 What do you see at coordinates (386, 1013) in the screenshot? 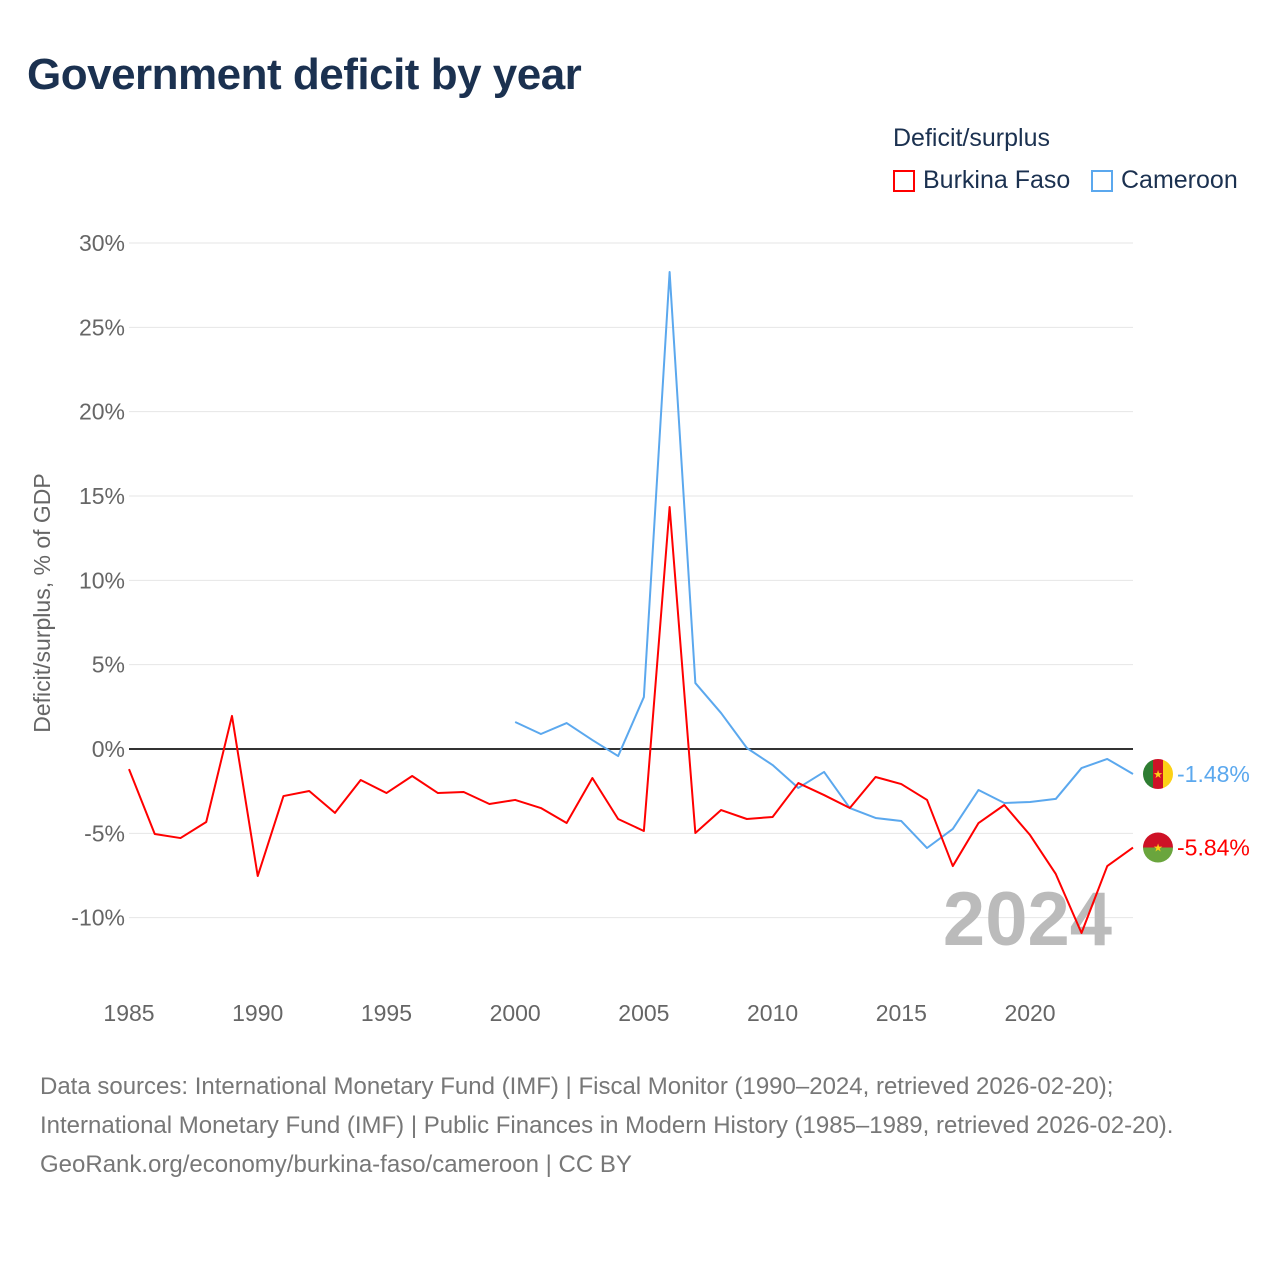
I see `x-tick-label: 1995` at bounding box center [386, 1013].